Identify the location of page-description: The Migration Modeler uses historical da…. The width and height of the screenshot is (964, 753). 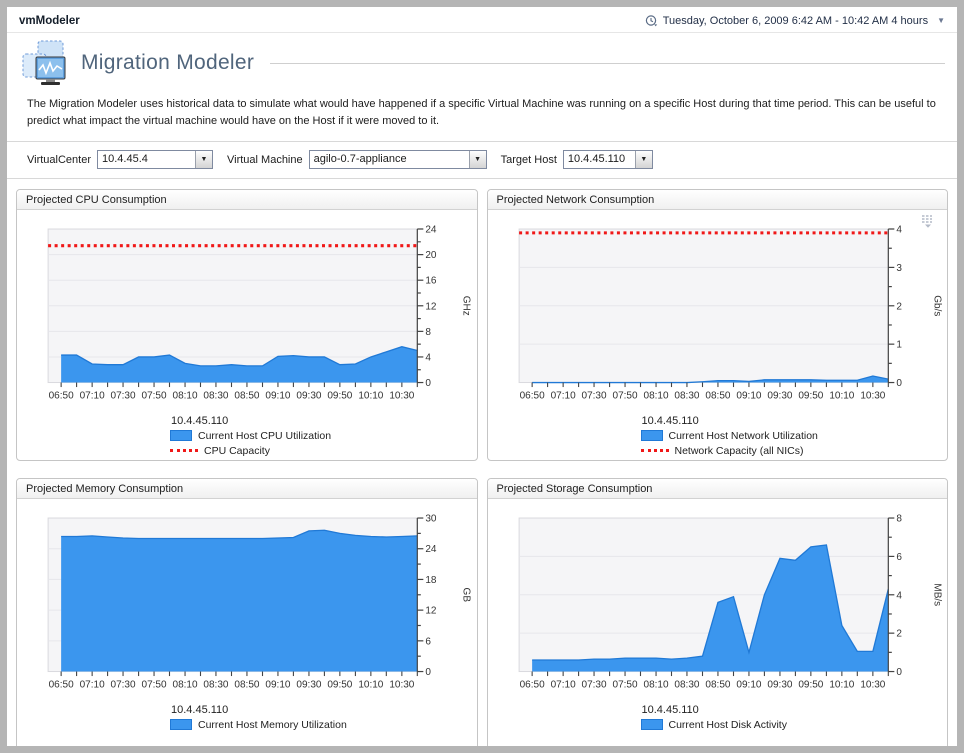
(482, 114).